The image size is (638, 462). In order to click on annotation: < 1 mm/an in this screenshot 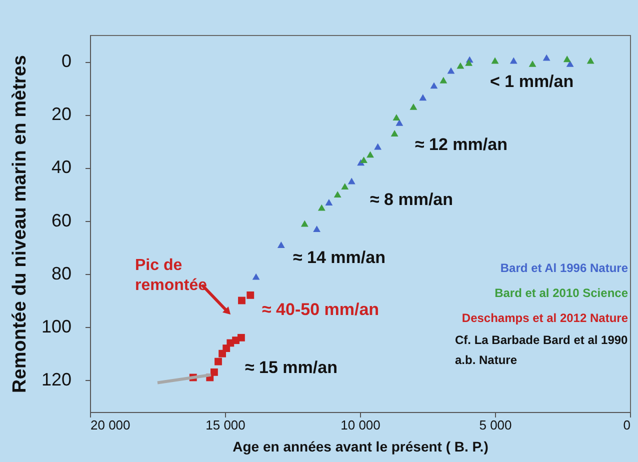, I will do `click(532, 81)`.